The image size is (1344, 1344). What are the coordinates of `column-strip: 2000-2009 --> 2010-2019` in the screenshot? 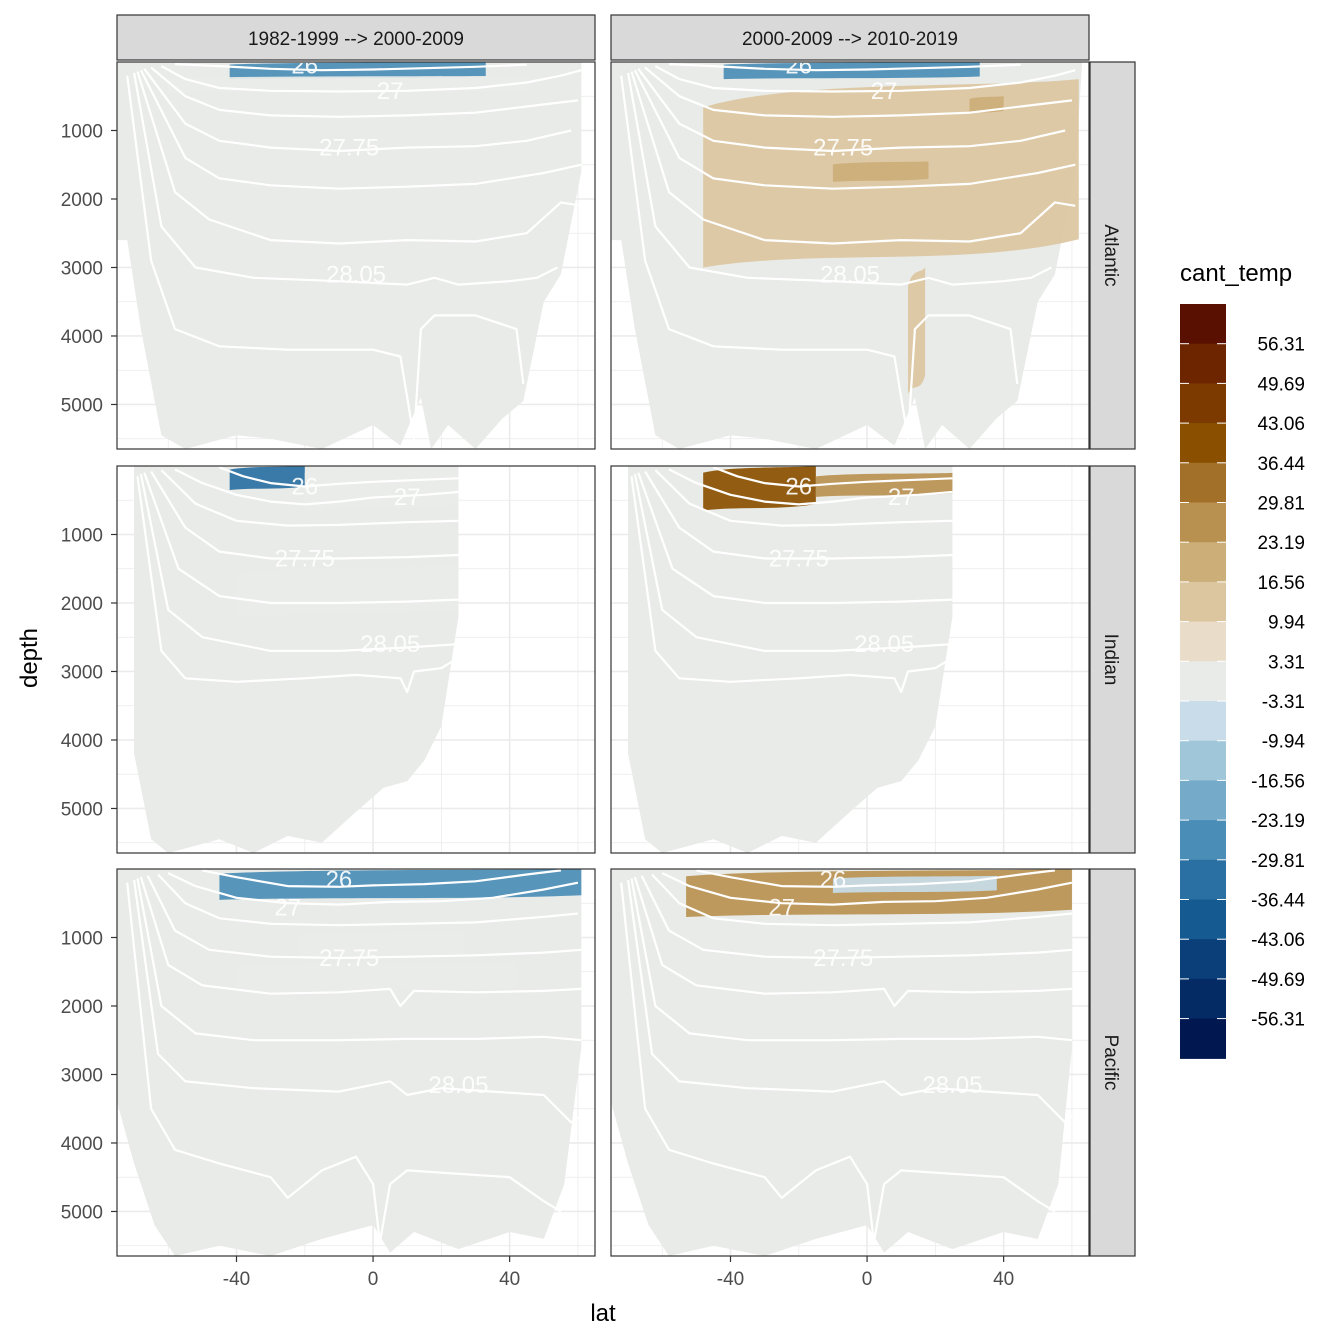 It's located at (850, 37).